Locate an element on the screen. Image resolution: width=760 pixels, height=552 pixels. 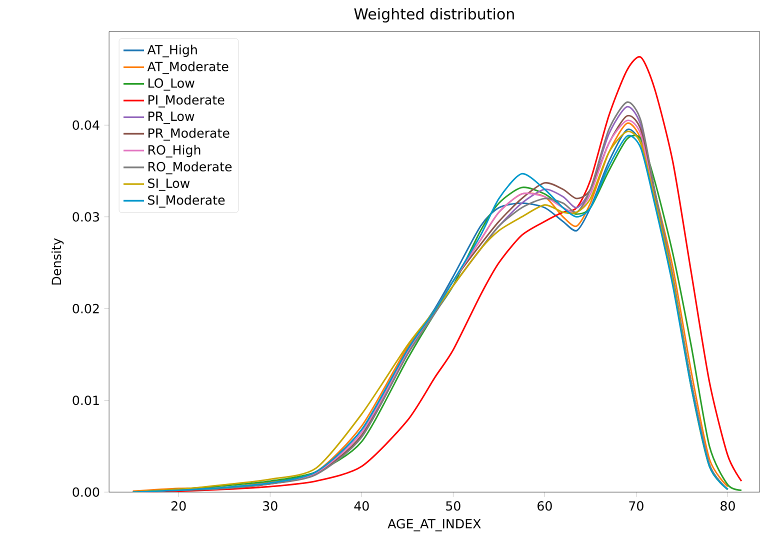
x-tick-label: 30 is located at coordinates (270, 506).